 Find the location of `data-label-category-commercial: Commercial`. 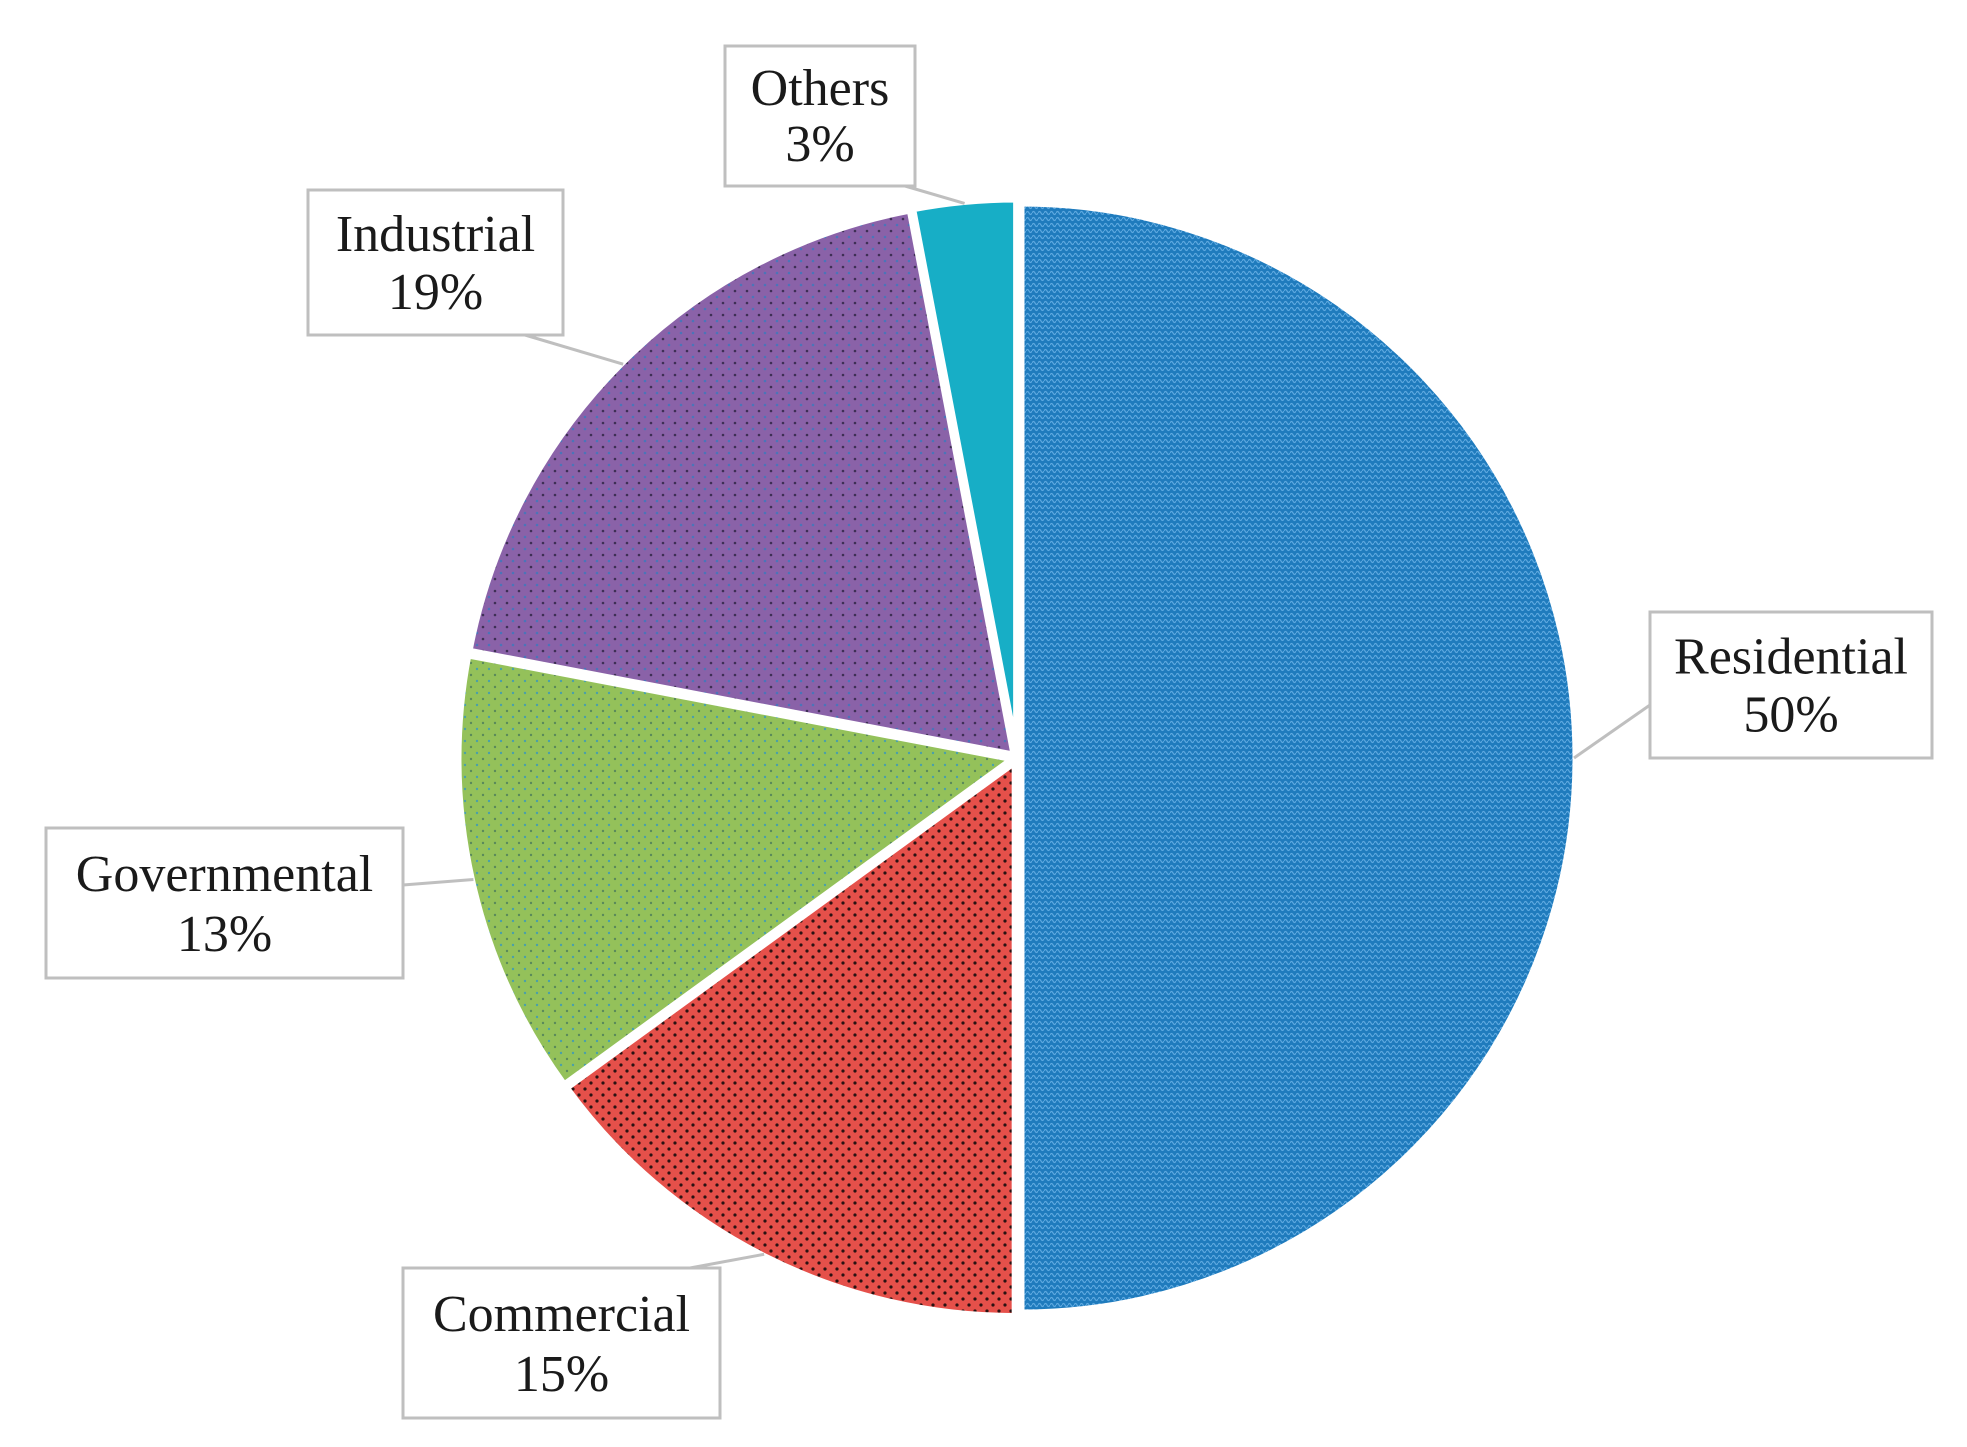

data-label-category-commercial: Commercial is located at coordinates (561, 1314).